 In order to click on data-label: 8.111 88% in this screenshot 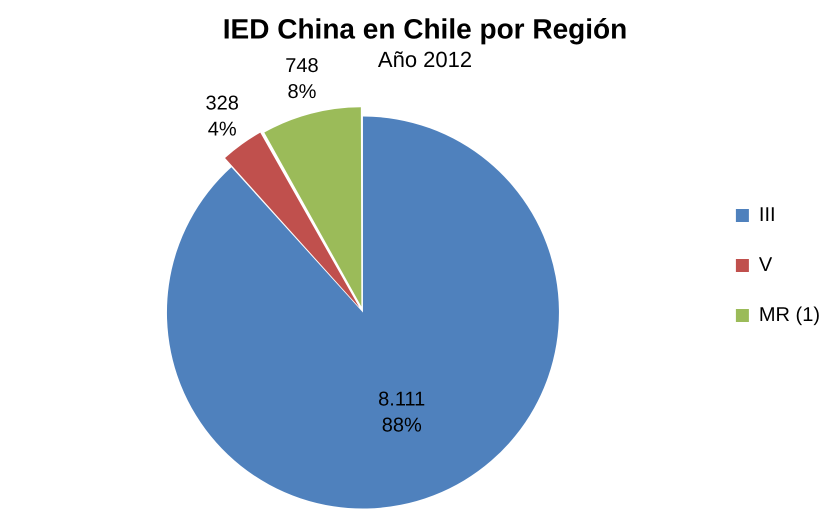, I will do `click(402, 412)`.